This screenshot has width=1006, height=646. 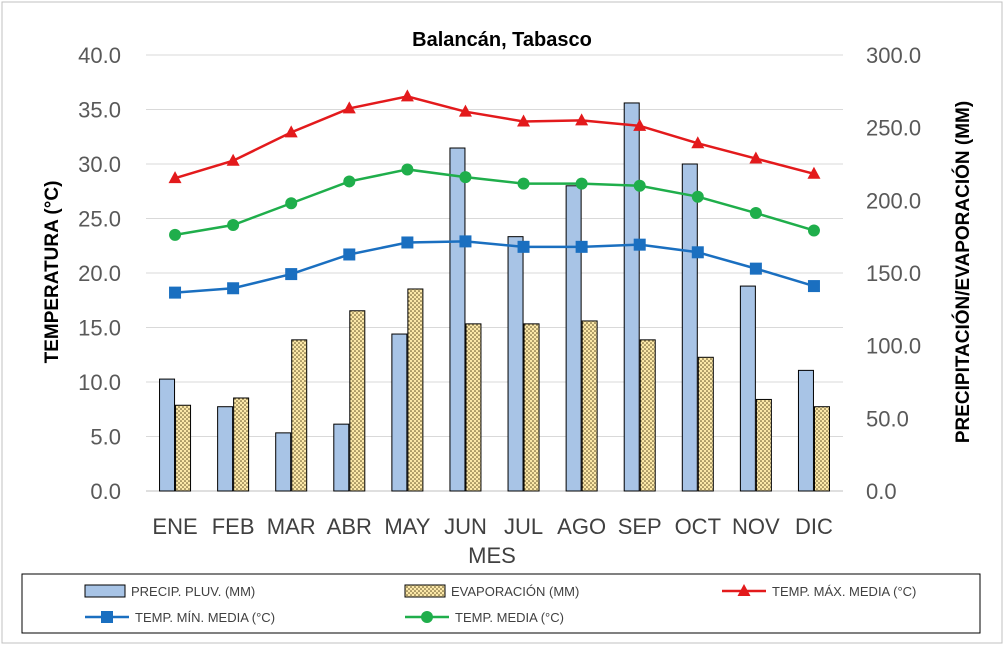 What do you see at coordinates (205, 617) in the screenshot?
I see `legend-label: TEMP. MÍN. MEDIA (°C)` at bounding box center [205, 617].